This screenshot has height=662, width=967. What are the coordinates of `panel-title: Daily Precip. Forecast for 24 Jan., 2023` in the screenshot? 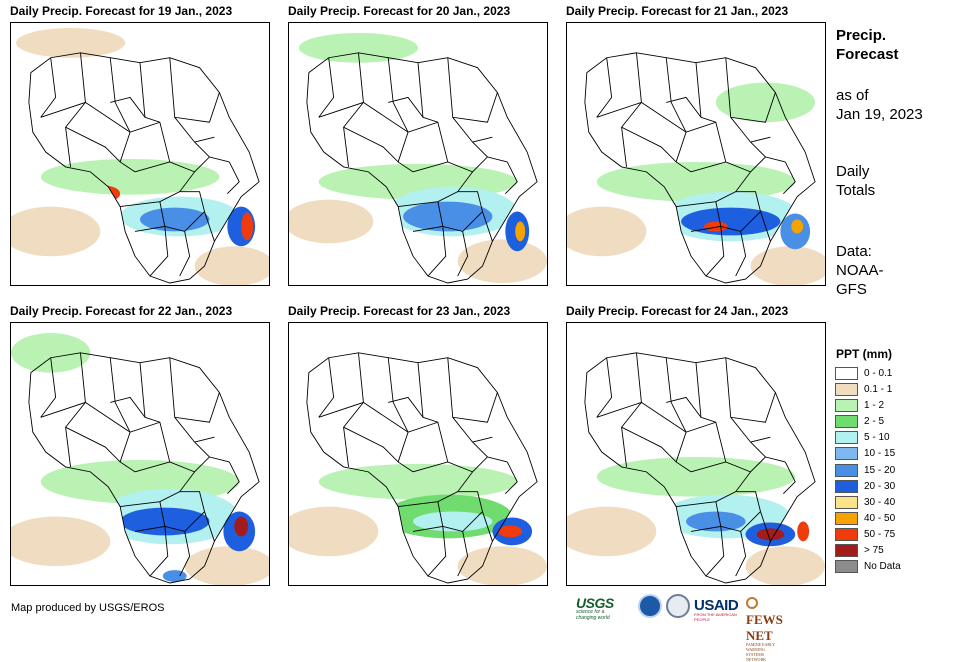 It's located at (677, 311).